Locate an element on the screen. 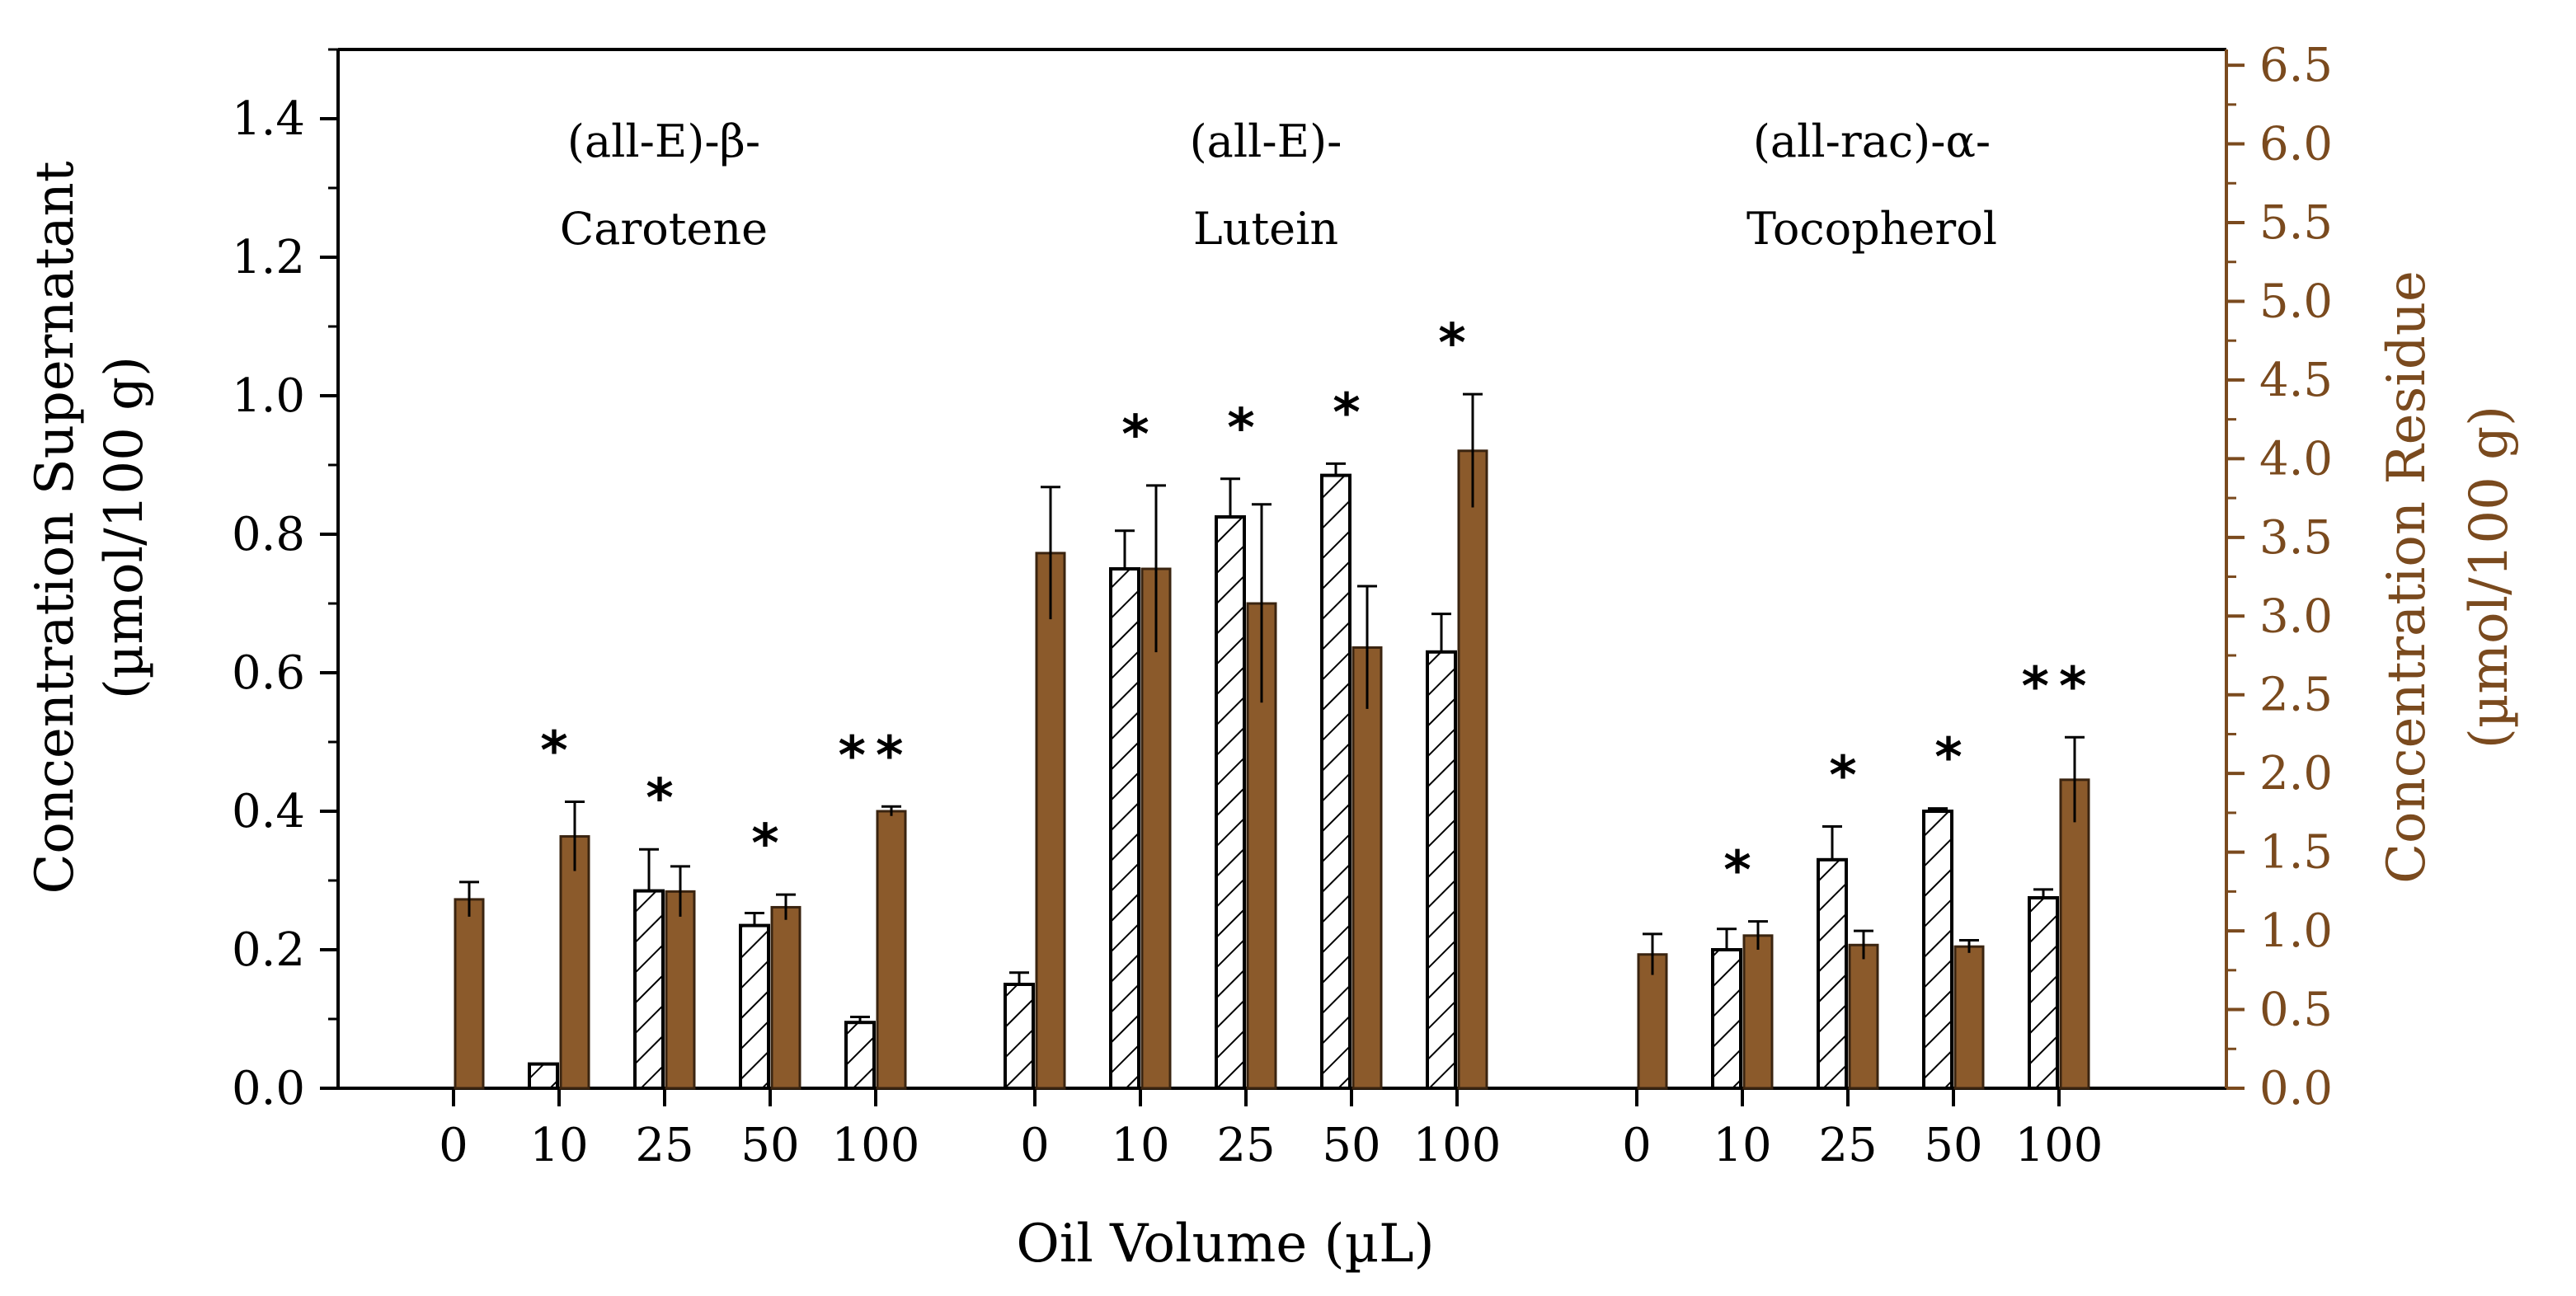 Image resolution: width=2576 pixels, height=1296 pixels. y-right-tick-label: 2.5 is located at coordinates (2296, 695).